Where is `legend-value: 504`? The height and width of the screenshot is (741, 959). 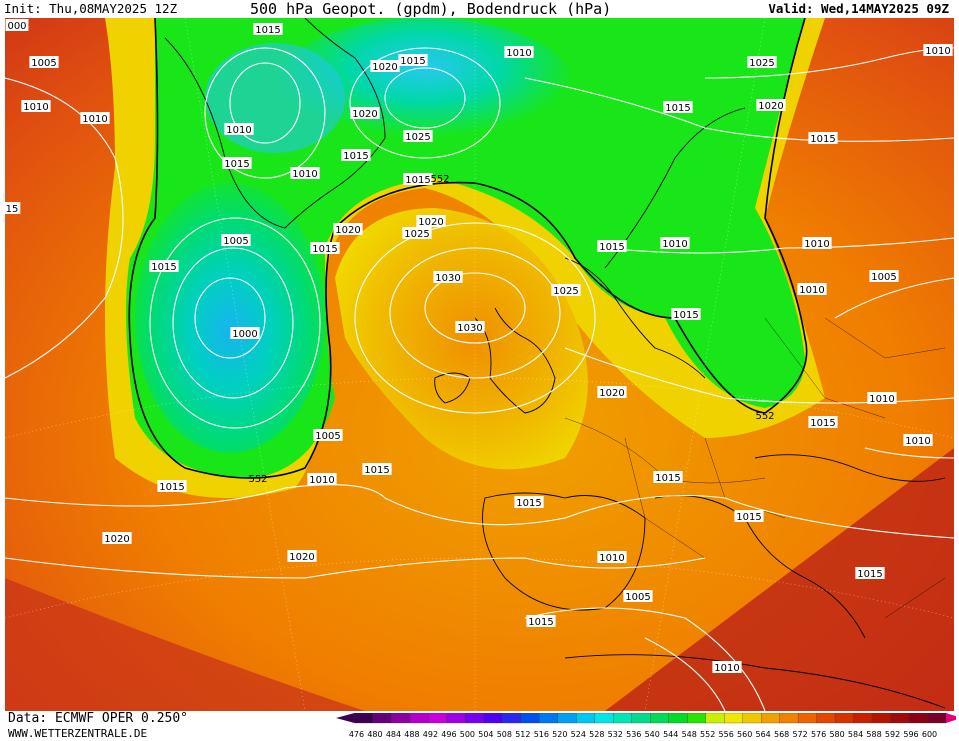 legend-value: 504 is located at coordinates (485, 734).